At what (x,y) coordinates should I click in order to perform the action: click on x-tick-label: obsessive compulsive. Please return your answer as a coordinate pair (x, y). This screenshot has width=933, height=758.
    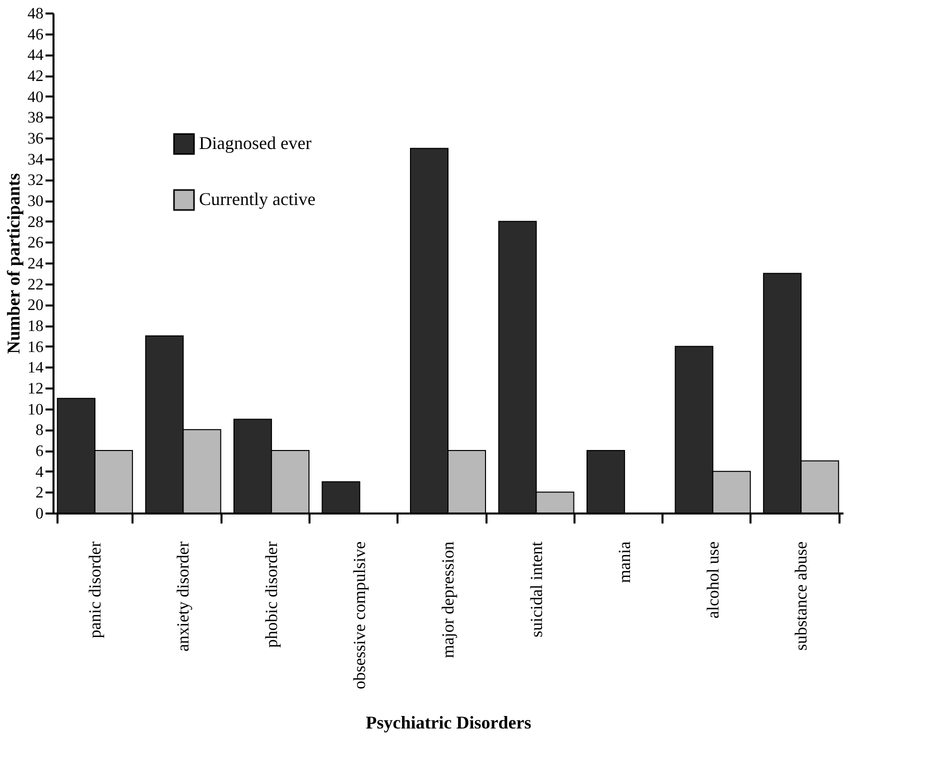
    Looking at the image, I should click on (360, 616).